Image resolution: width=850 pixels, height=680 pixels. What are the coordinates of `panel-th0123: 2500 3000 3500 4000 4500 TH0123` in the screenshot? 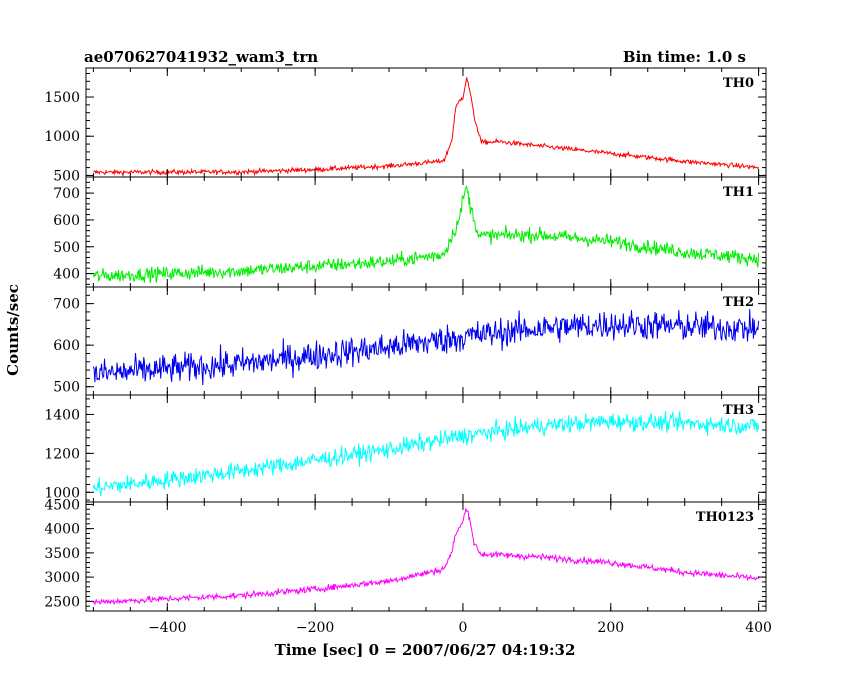 It's located at (405, 554).